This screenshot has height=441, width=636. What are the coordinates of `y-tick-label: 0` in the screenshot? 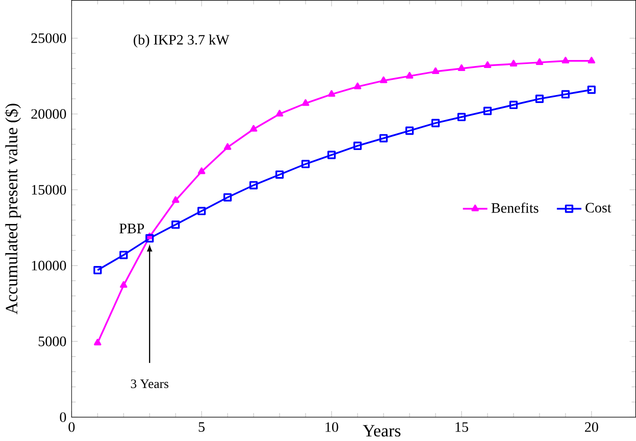 It's located at (63, 417).